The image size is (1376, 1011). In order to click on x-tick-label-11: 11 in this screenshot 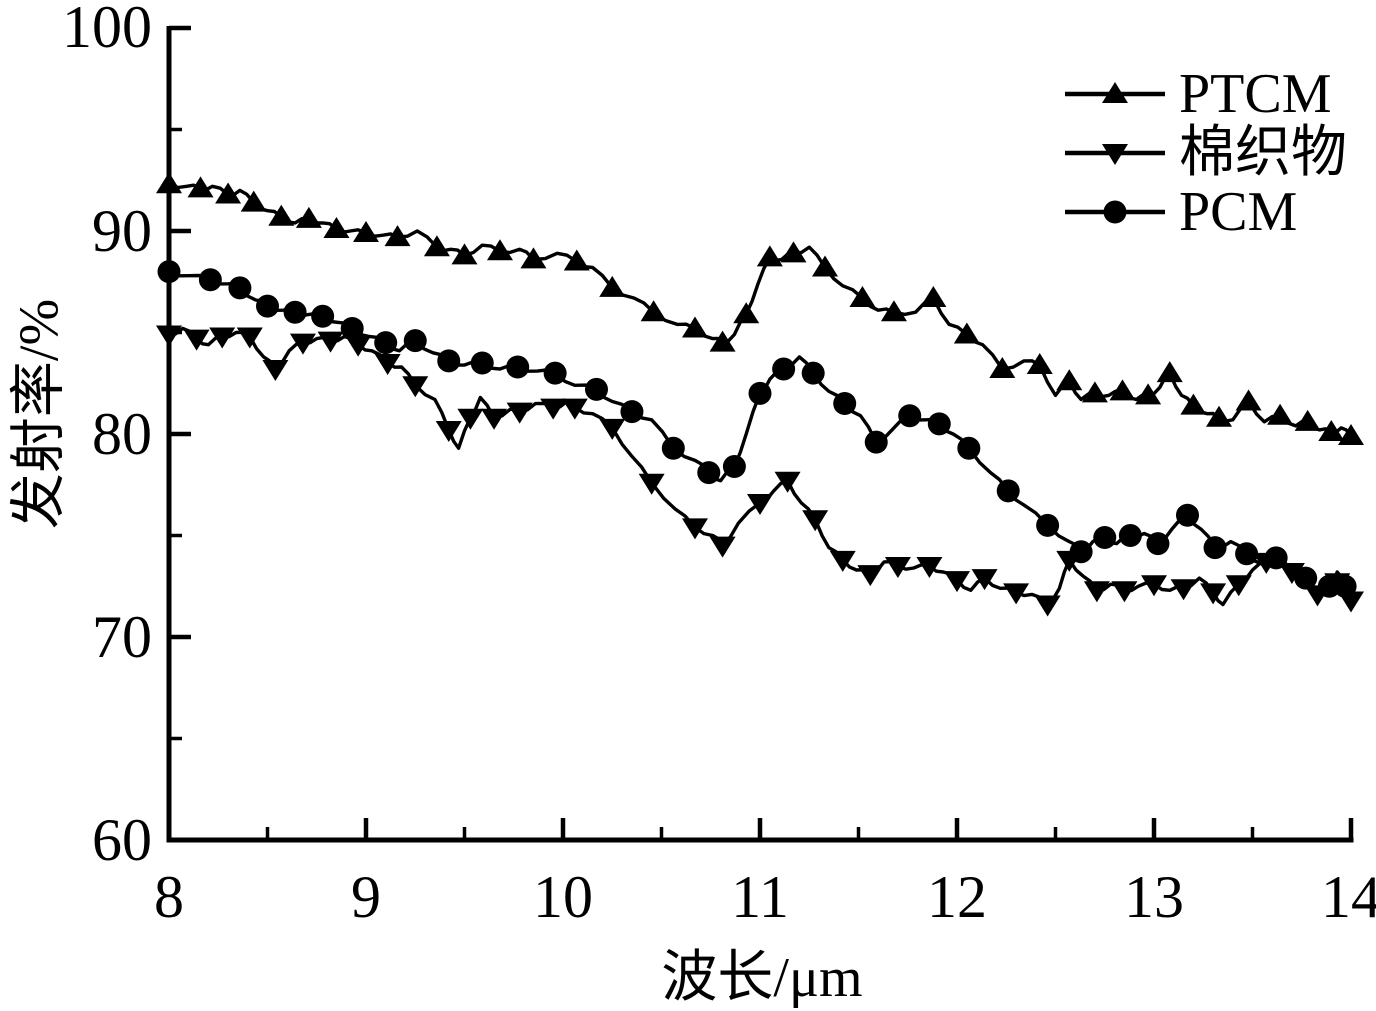, I will do `click(760, 897)`.